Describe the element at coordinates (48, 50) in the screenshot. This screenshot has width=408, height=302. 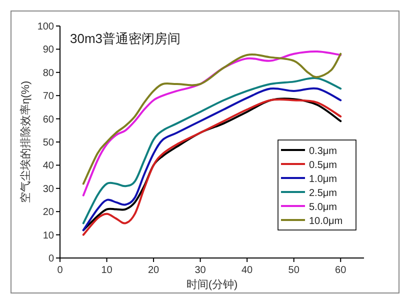
I see `y-tick-label: 90` at that location.